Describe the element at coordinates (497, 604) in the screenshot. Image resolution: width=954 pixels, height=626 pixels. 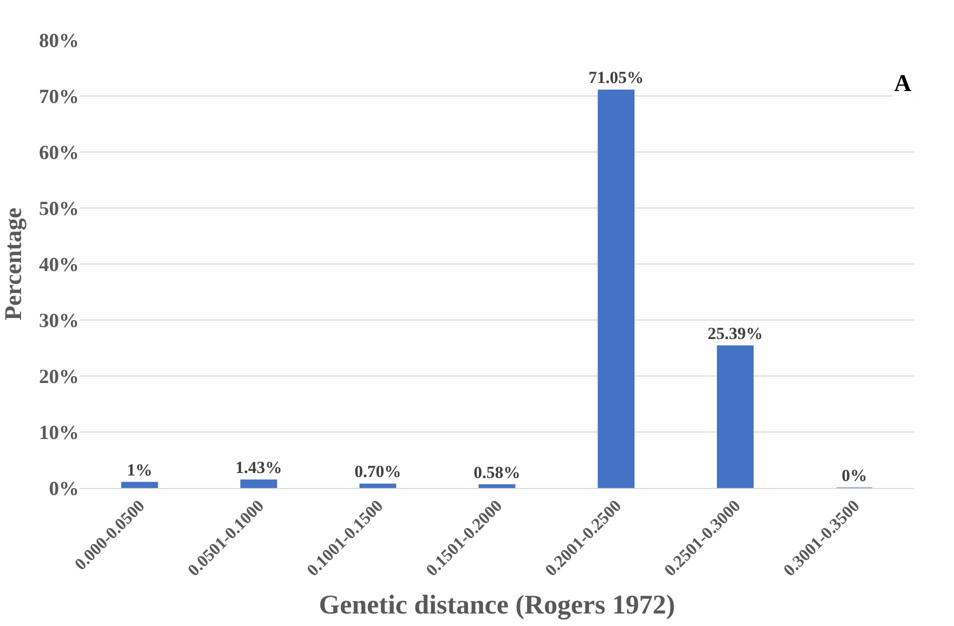
I see `x-axis-title: Genetic distance (Rogers 1972)` at that location.